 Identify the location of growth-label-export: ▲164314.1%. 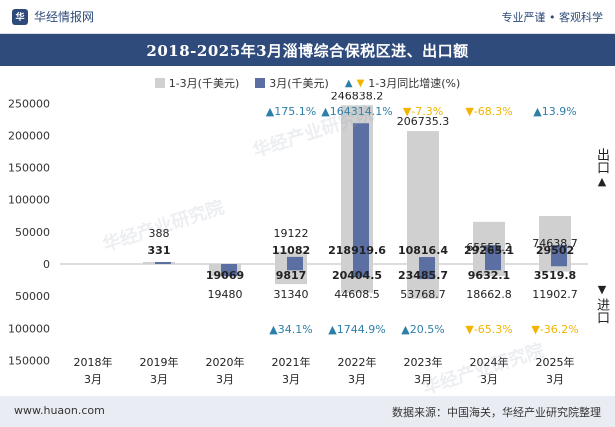
(356, 111).